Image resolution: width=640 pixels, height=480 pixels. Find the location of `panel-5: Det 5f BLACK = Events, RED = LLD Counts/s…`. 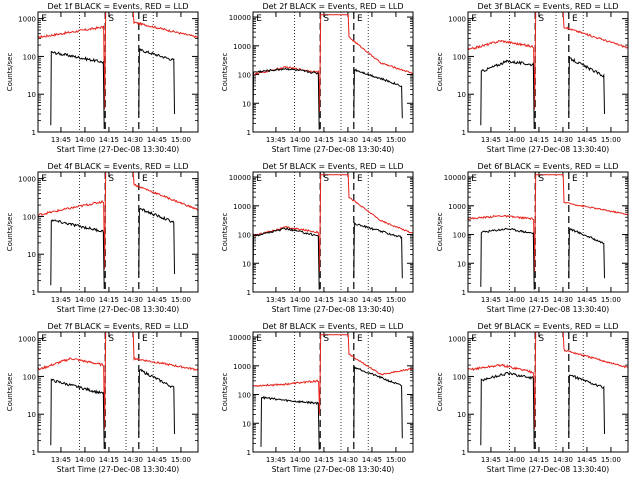

panel-5: Det 5f BLACK = Events, RED = LLD Counts/s… is located at coordinates (317, 238).